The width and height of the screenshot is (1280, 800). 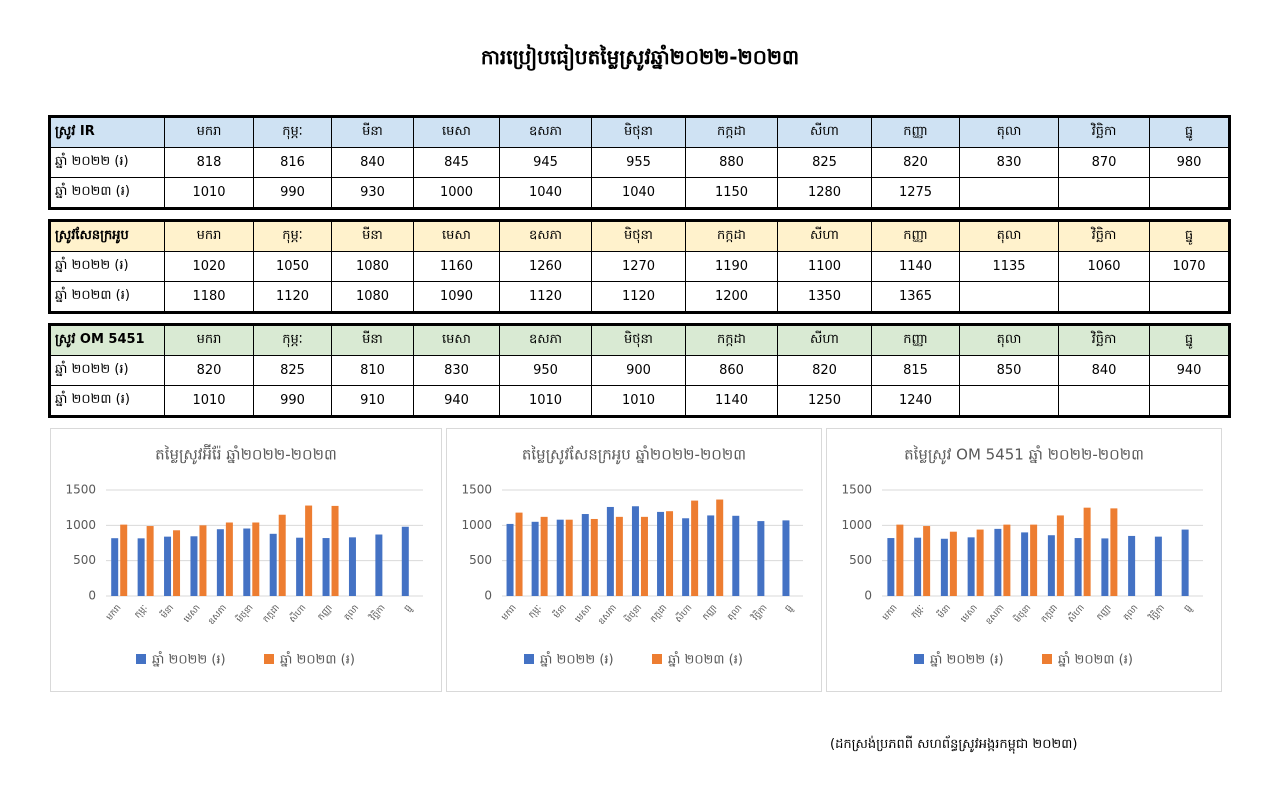 What do you see at coordinates (915, 370) in the screenshot?
I see `price-cell: 815` at bounding box center [915, 370].